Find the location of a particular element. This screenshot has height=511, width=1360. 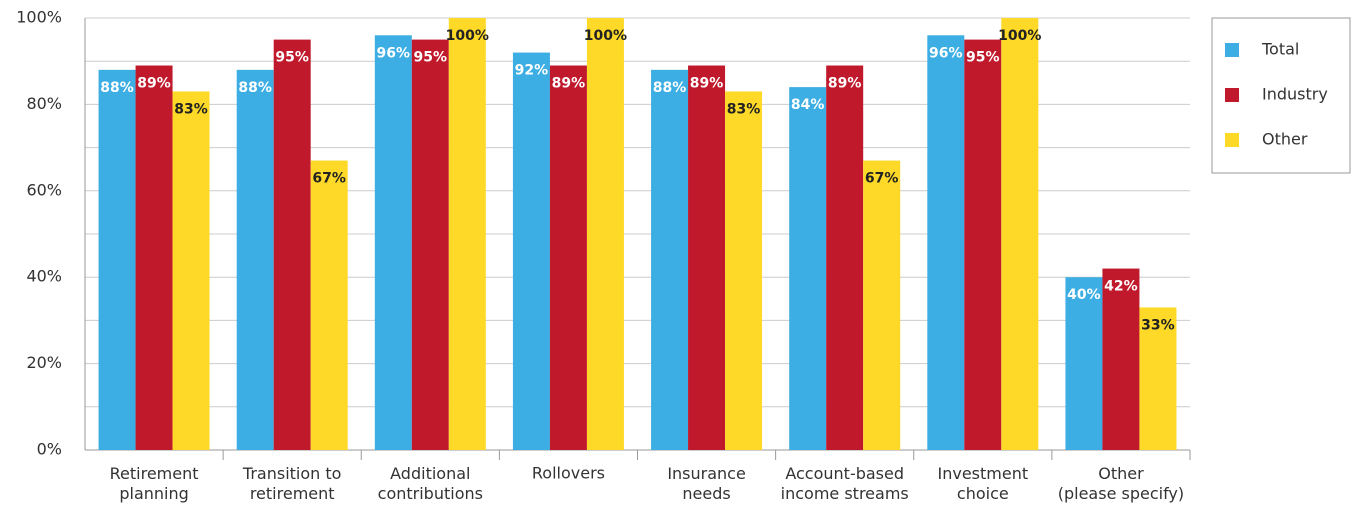

x-tick-label: Retirement planning is located at coordinates (154, 483).